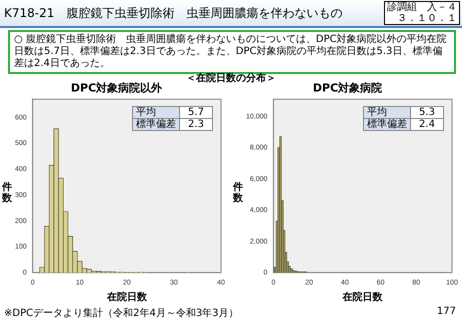 The height and width of the screenshot is (320, 462). What do you see at coordinates (196, 112) in the screenshot?
I see `annotation: 5.7` at bounding box center [196, 112].